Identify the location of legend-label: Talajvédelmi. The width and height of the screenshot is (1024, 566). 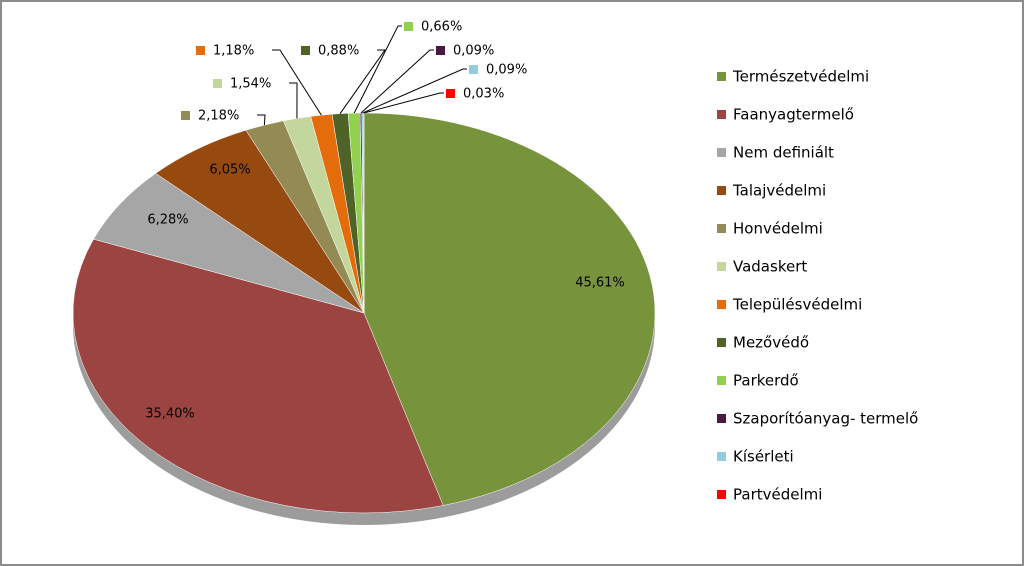
(779, 191).